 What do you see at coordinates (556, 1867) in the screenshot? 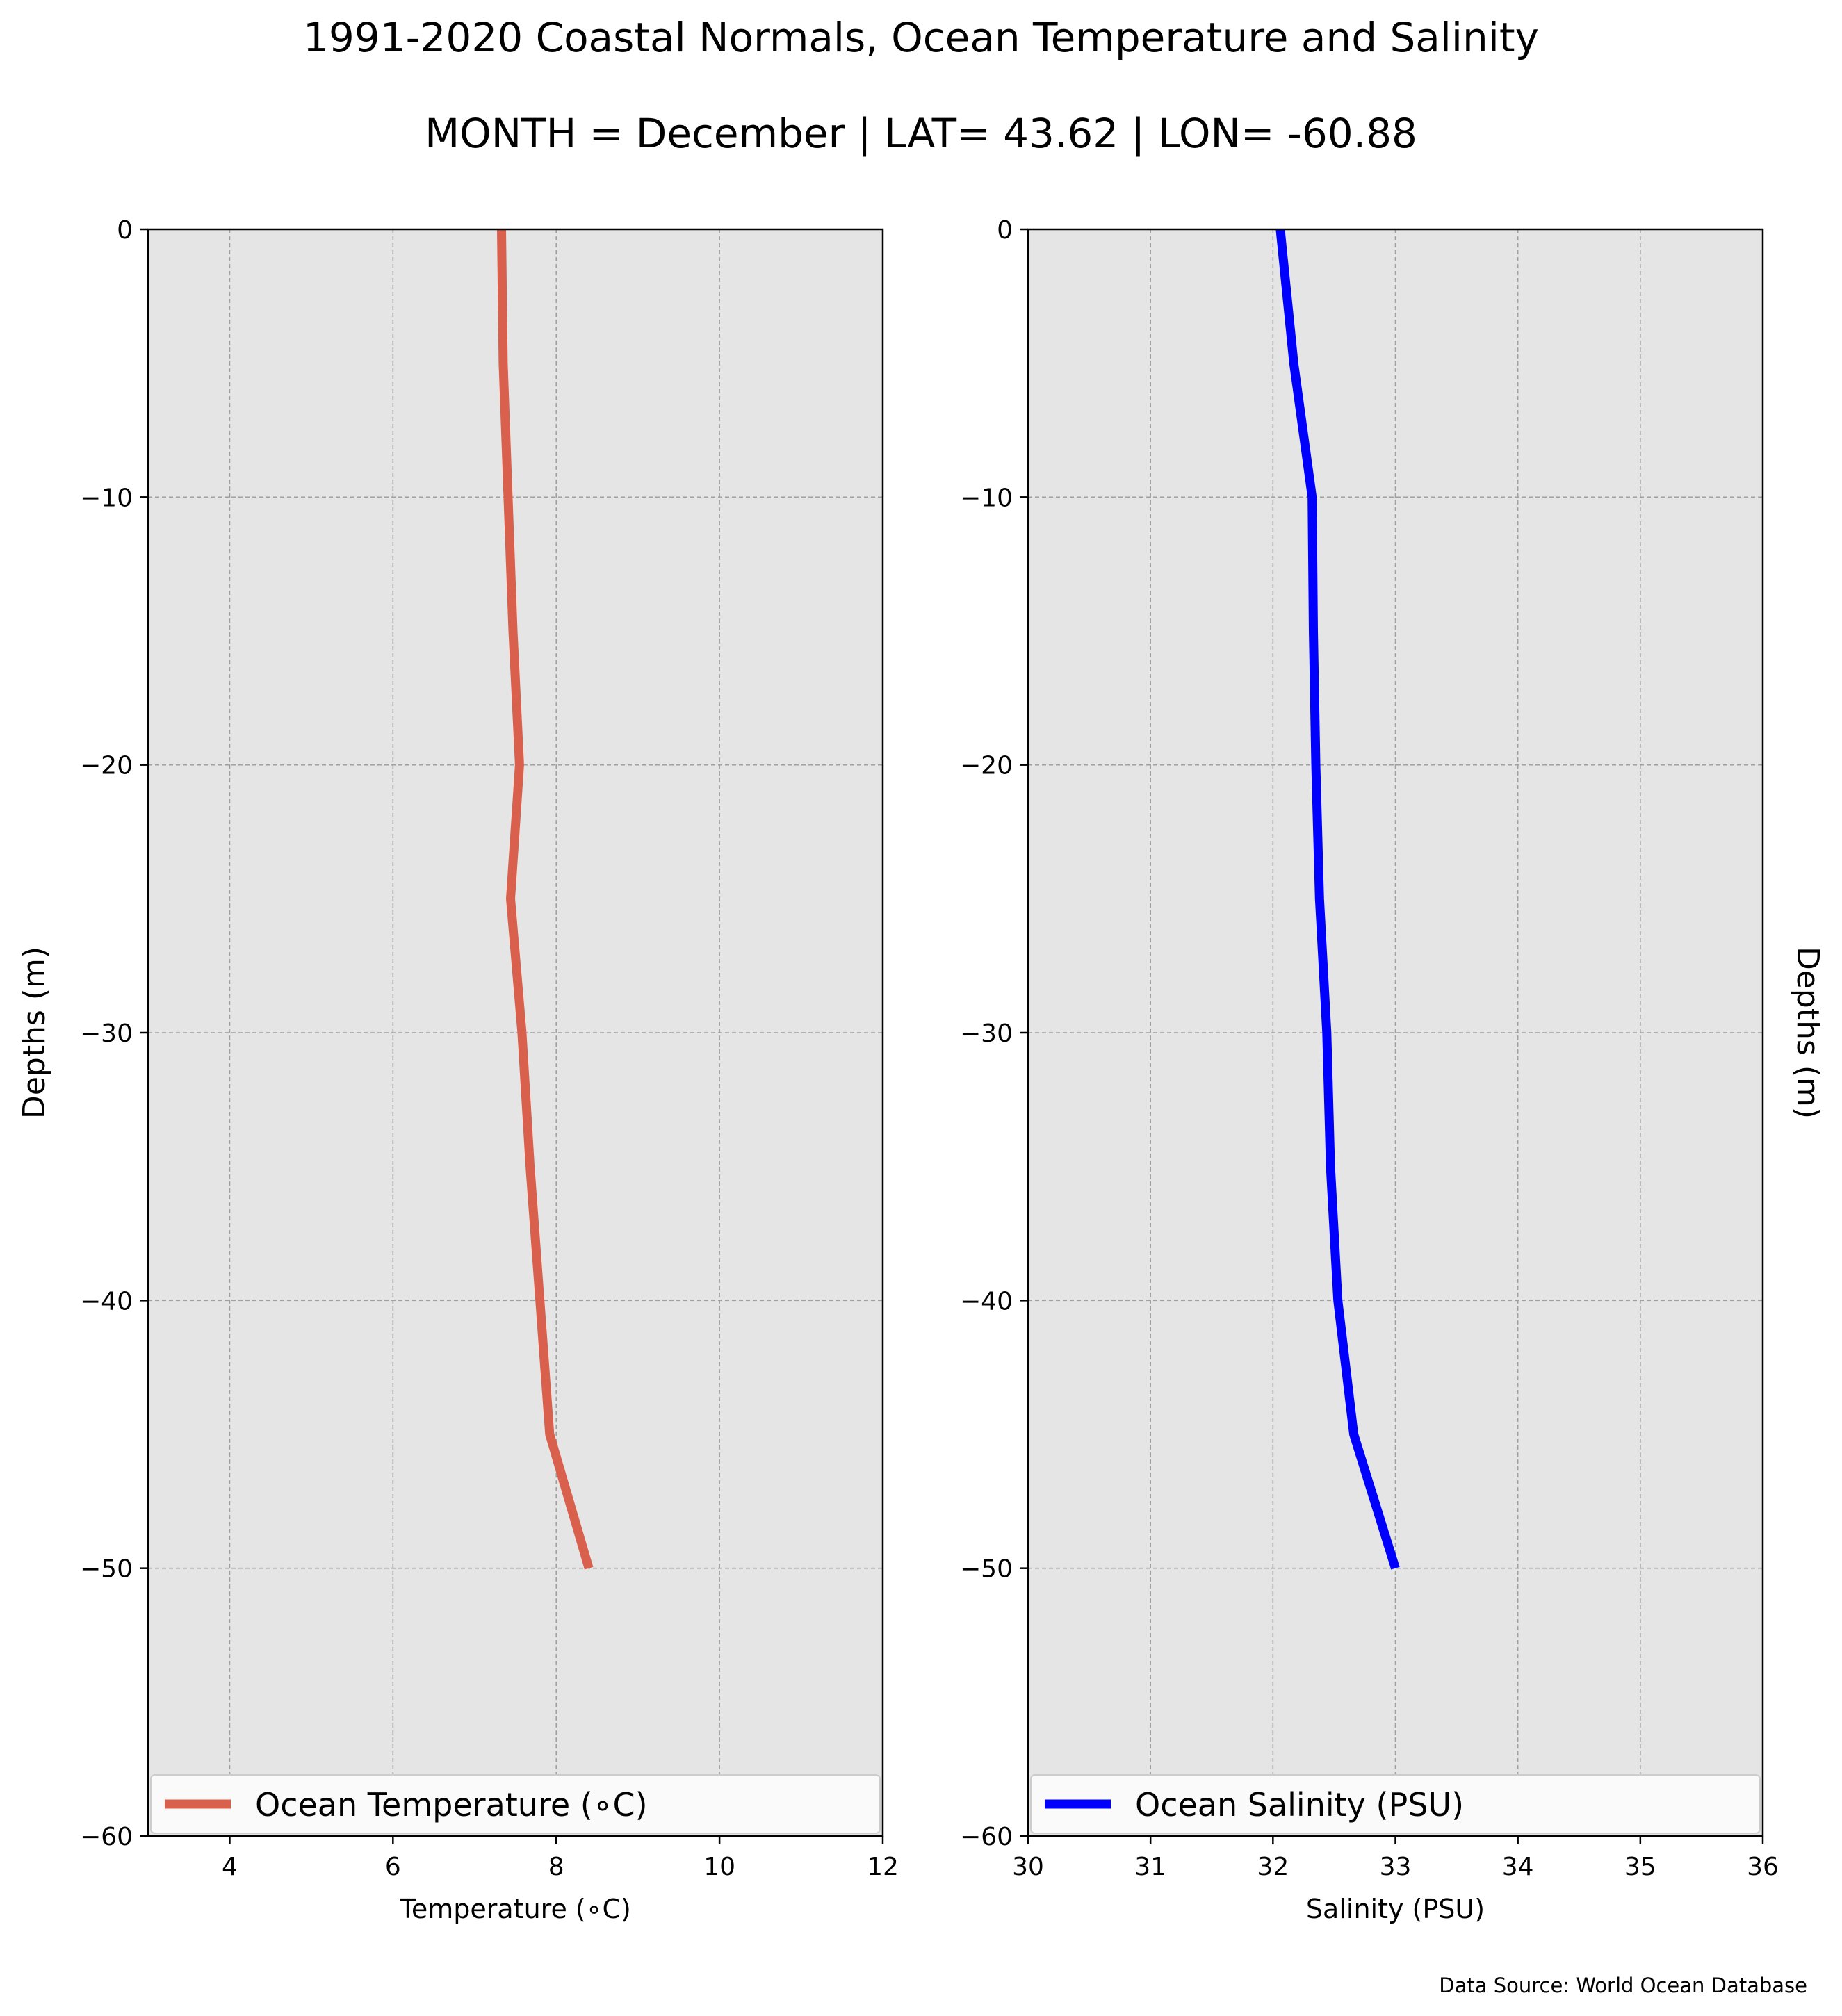
I see `left-x-tick-label: 8` at bounding box center [556, 1867].